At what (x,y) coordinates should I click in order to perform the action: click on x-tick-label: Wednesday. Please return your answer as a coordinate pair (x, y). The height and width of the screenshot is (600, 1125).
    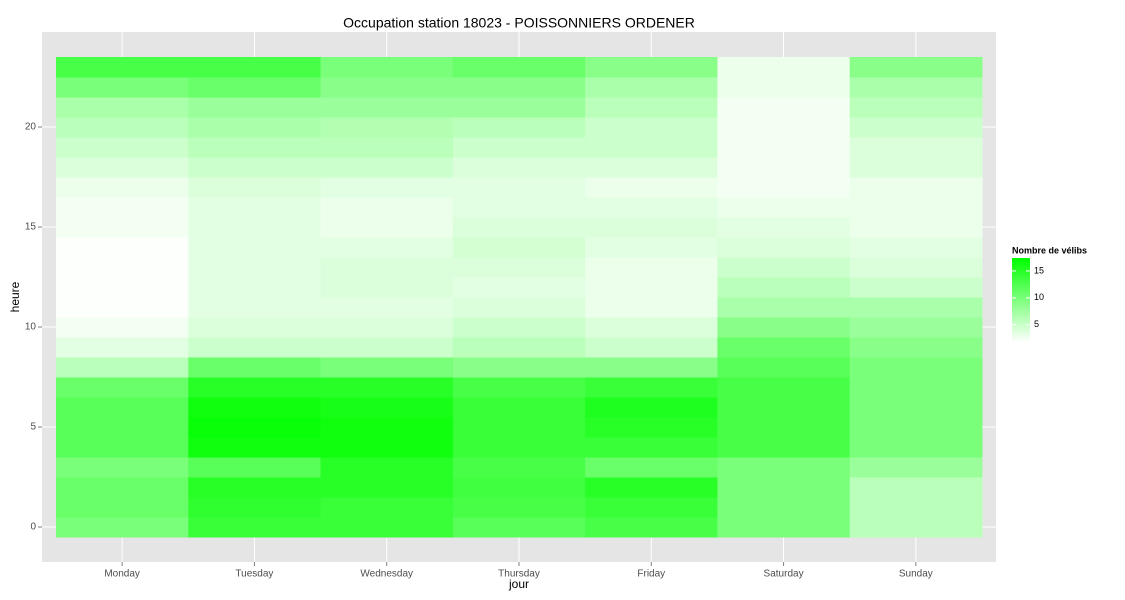
    Looking at the image, I should click on (386, 574).